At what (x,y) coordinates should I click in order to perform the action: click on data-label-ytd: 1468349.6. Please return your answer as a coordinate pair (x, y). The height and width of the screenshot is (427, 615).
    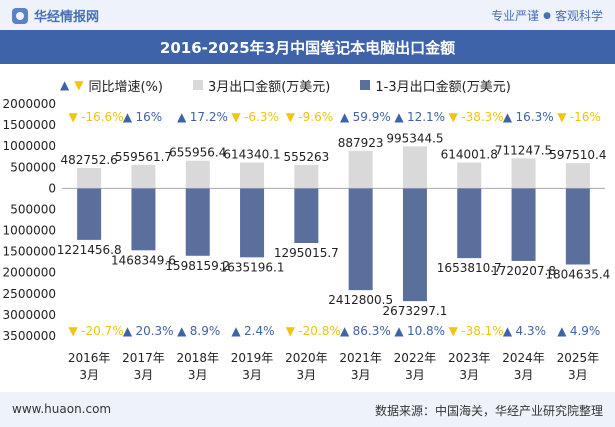
    Looking at the image, I should click on (143, 260).